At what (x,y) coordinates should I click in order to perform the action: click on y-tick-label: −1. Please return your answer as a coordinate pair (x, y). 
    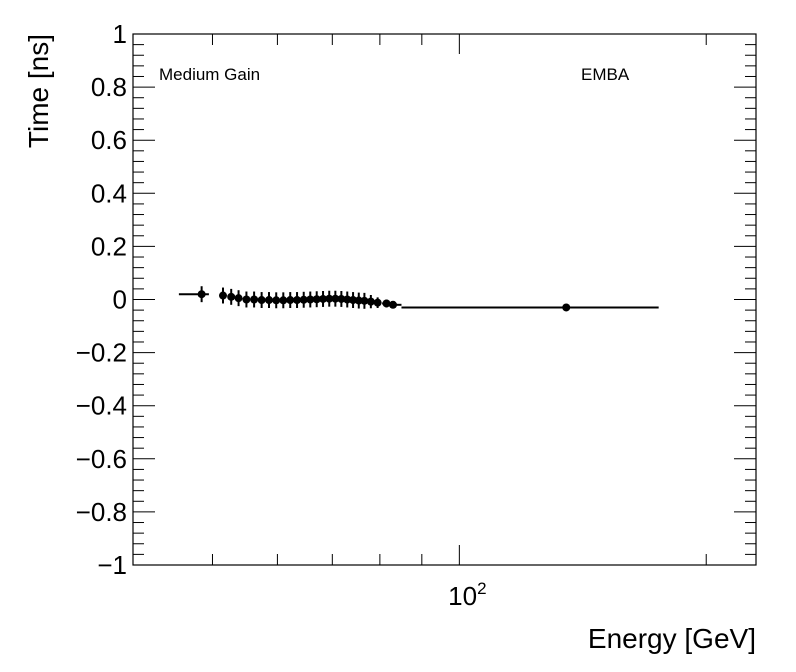
    Looking at the image, I should click on (112, 565).